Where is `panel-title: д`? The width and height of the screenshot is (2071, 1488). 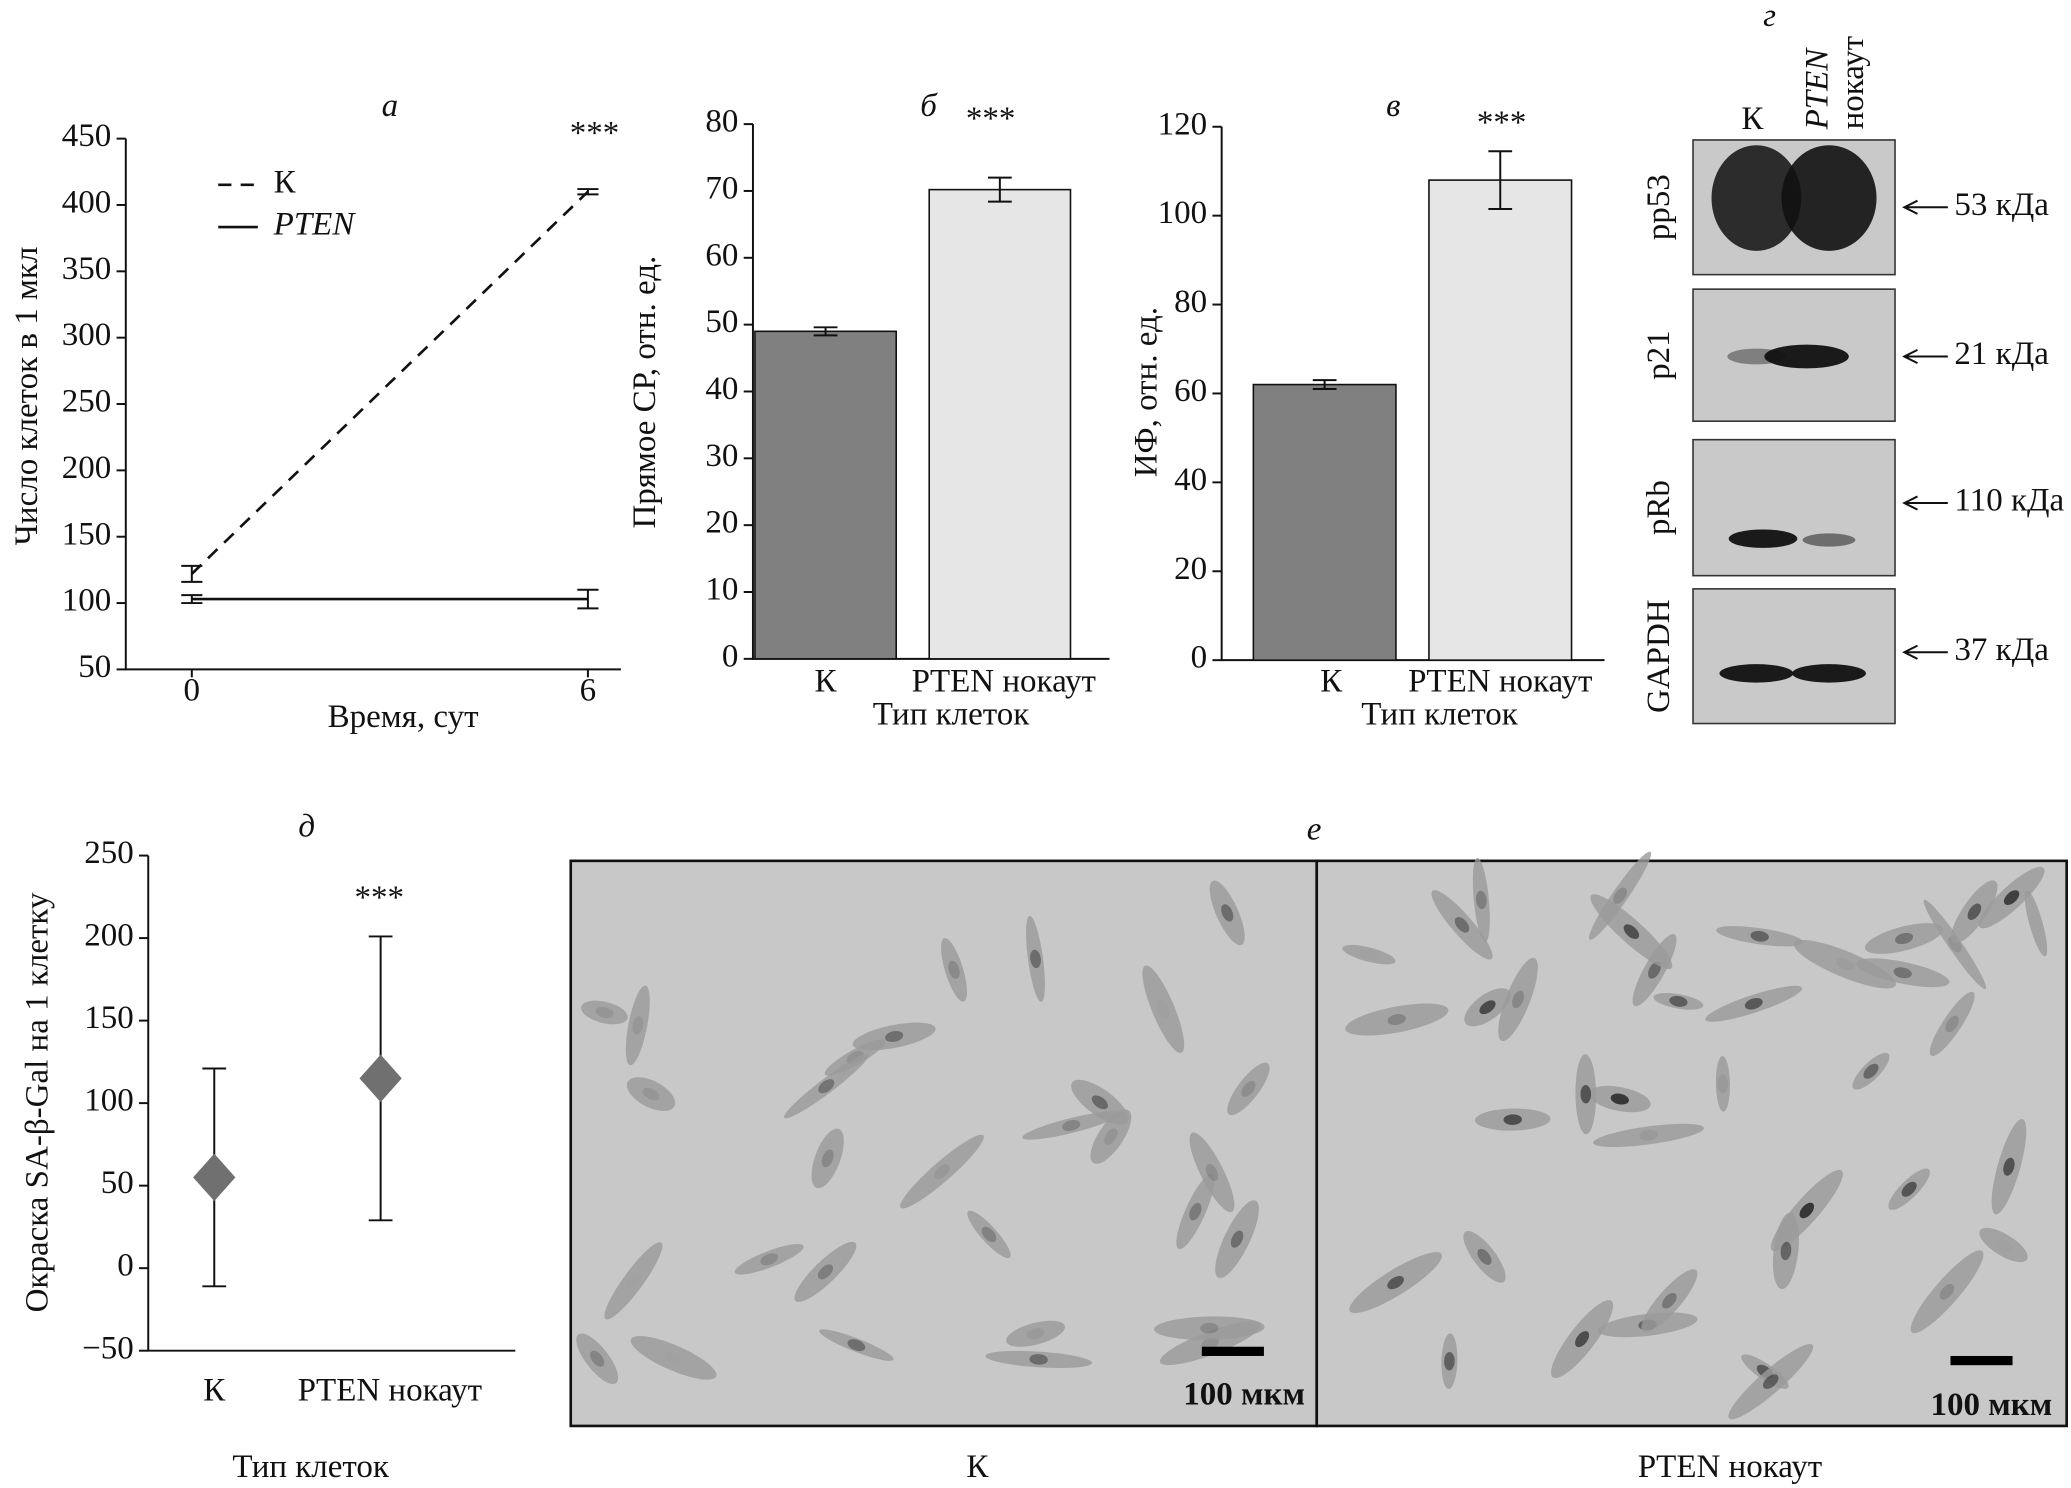
panel-title: д is located at coordinates (306, 827).